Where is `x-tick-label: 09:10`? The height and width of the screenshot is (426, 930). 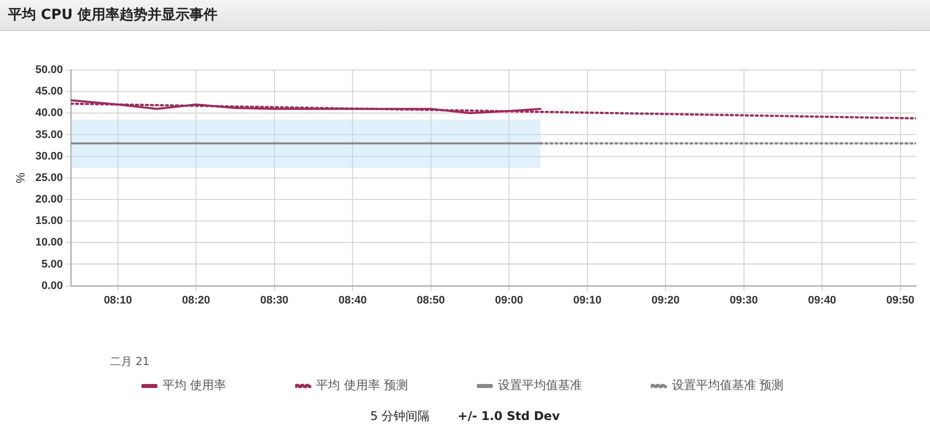 x-tick-label: 09:10 is located at coordinates (587, 300).